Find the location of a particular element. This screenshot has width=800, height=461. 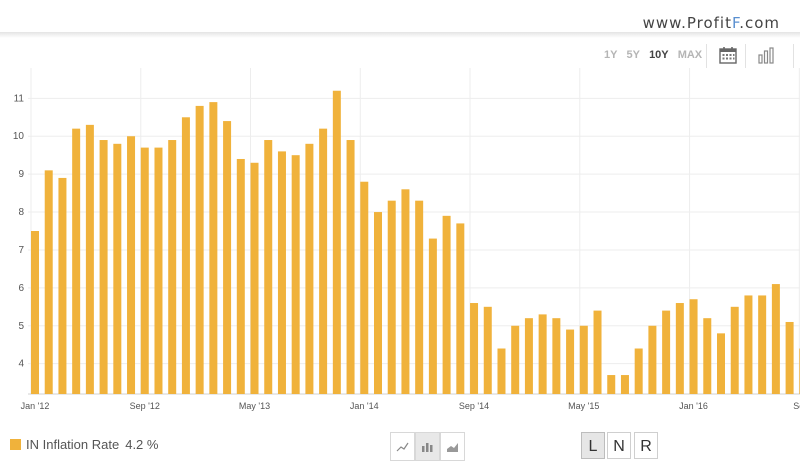

y-tick-label: 5 is located at coordinates (21, 326).